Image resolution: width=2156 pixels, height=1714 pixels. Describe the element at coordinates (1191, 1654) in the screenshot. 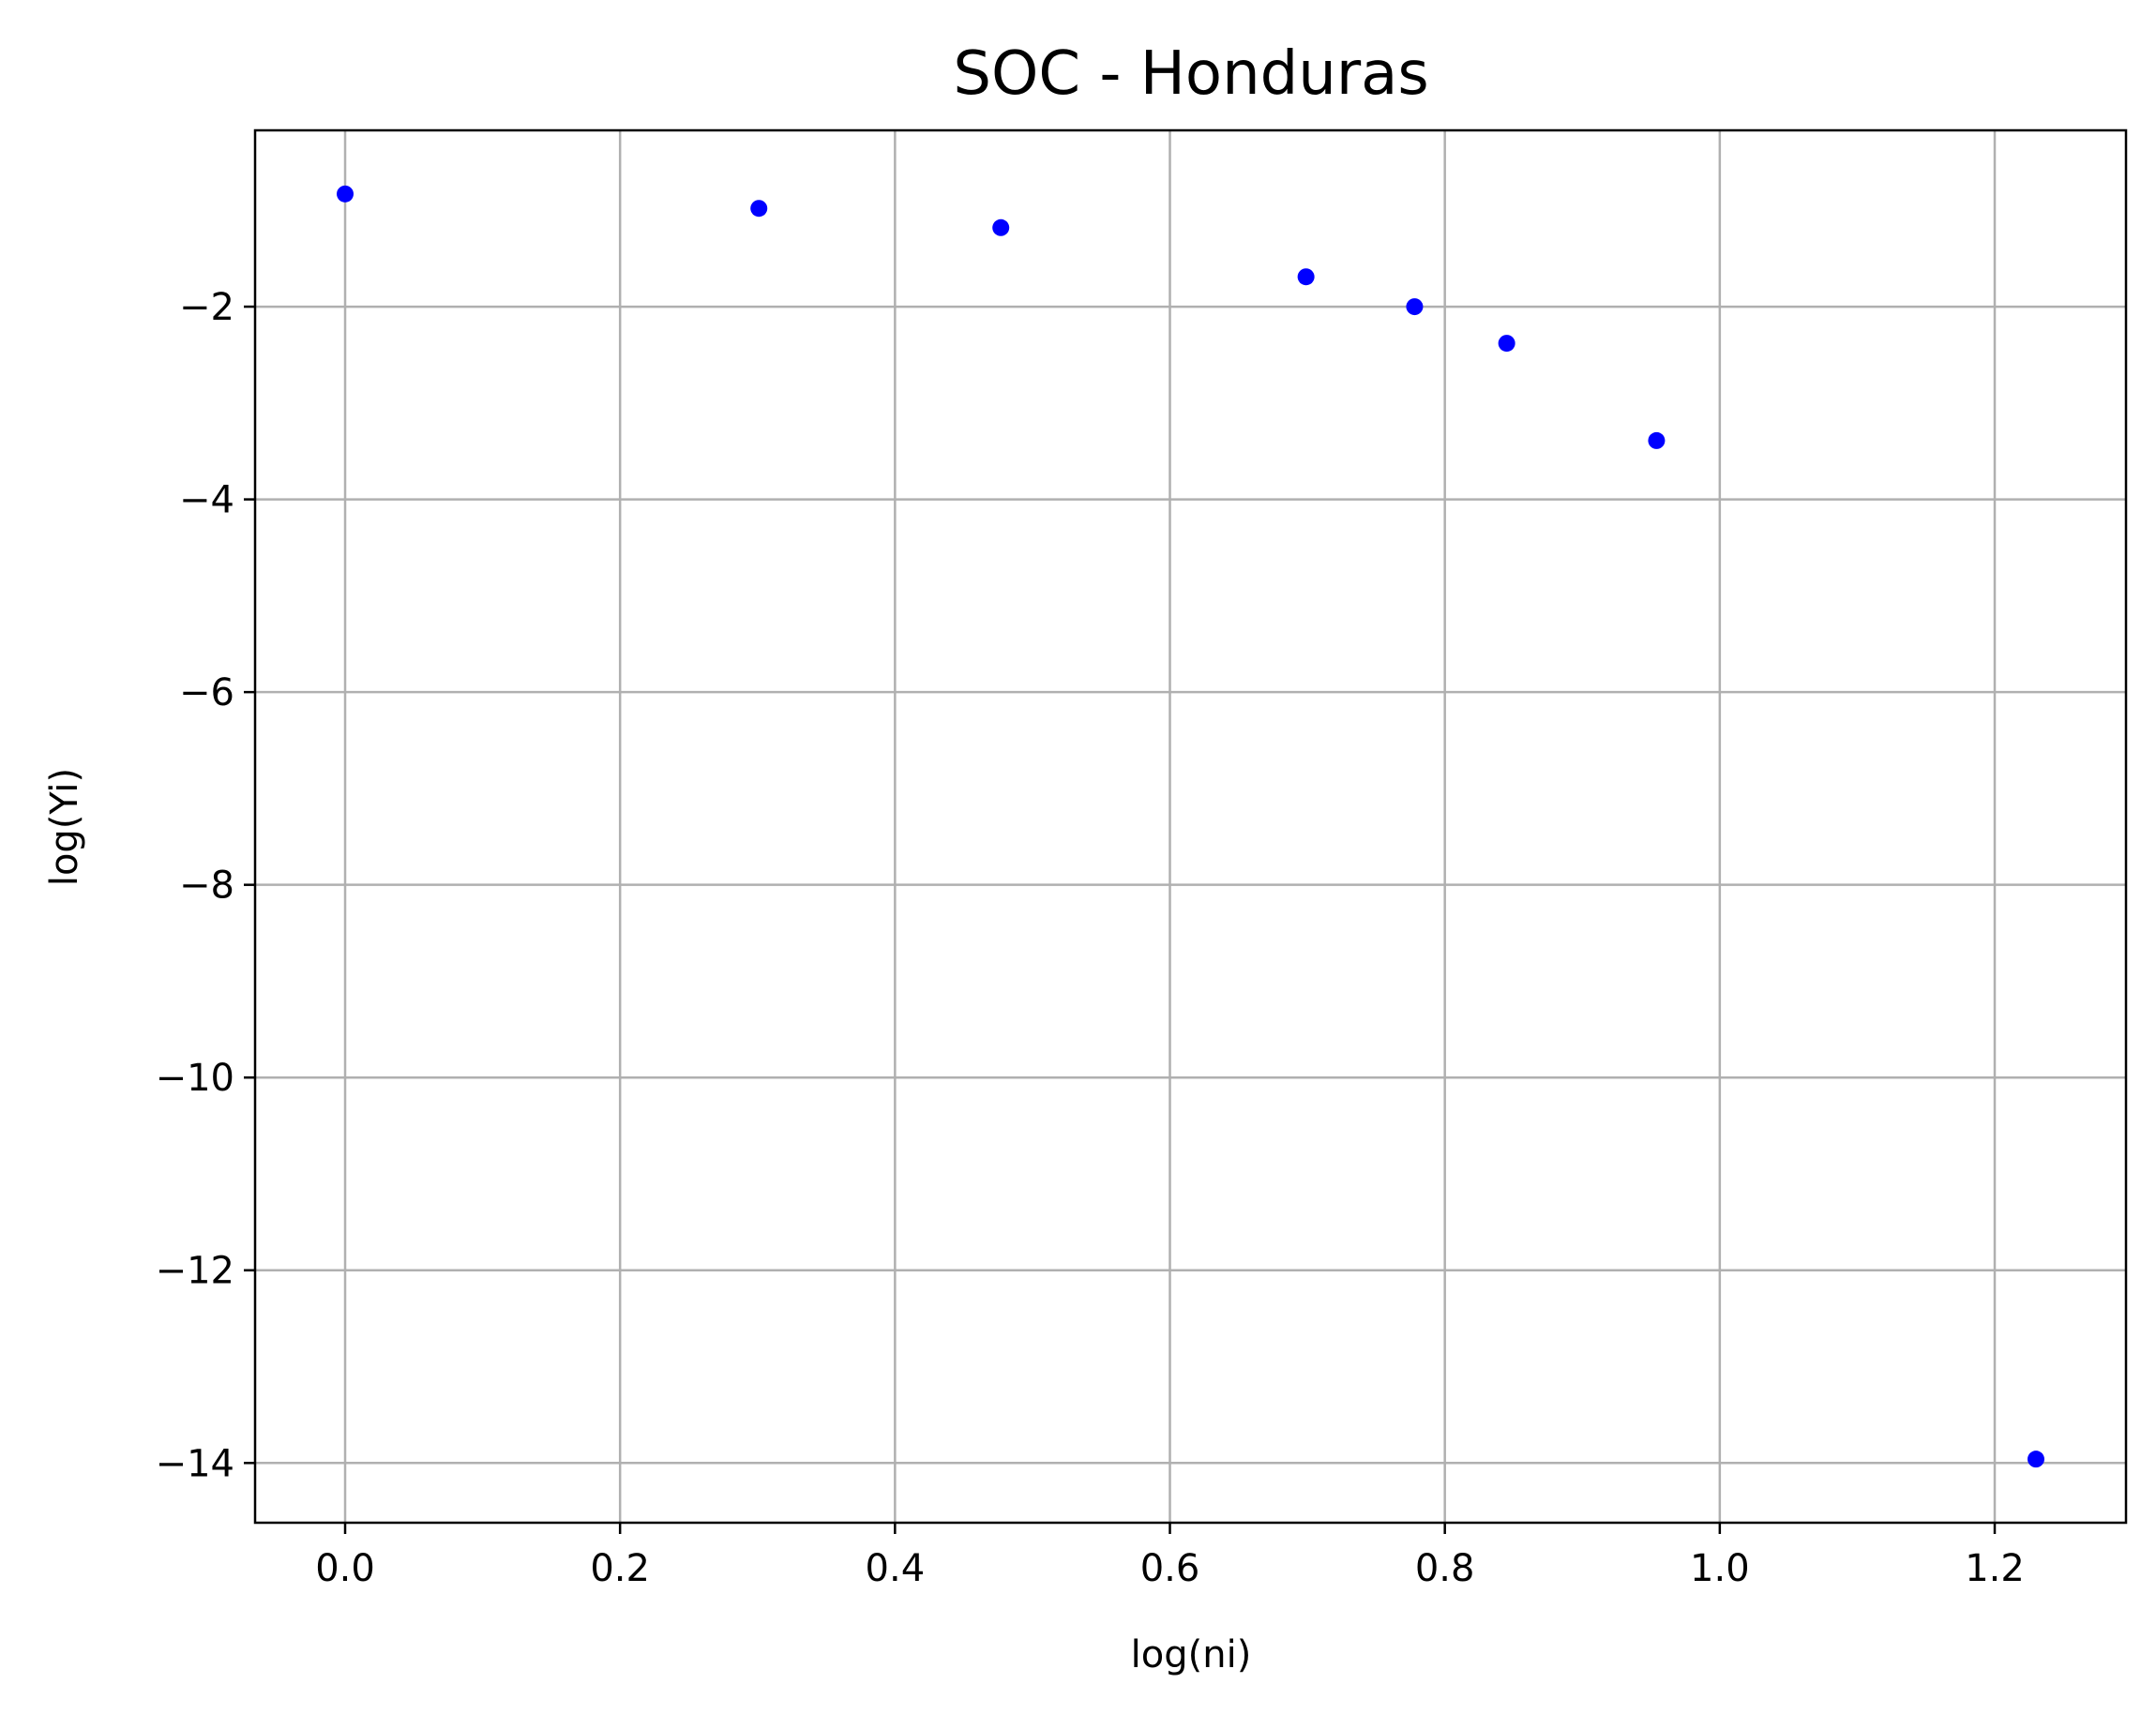

I see `x-axis-label: log(ni)` at that location.